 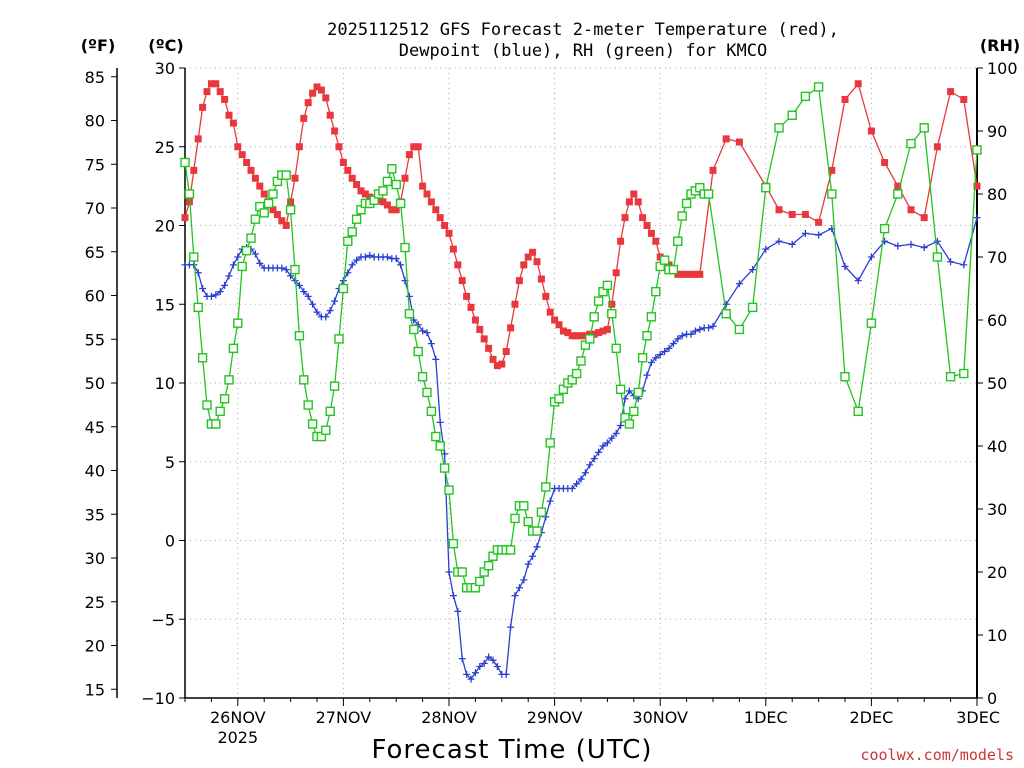 What do you see at coordinates (978, 717) in the screenshot?
I see `x-tick-label: 3DEC` at bounding box center [978, 717].